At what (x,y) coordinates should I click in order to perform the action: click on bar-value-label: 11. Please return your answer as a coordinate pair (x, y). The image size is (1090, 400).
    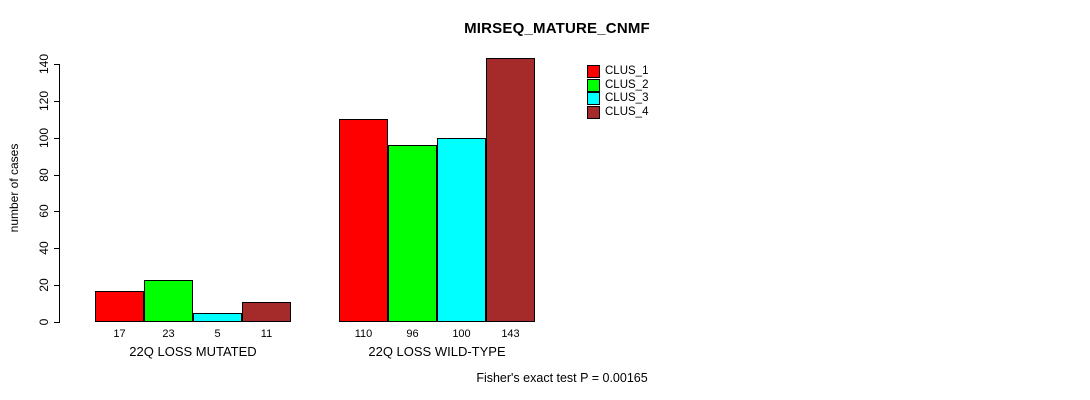
    Looking at the image, I should click on (266, 334).